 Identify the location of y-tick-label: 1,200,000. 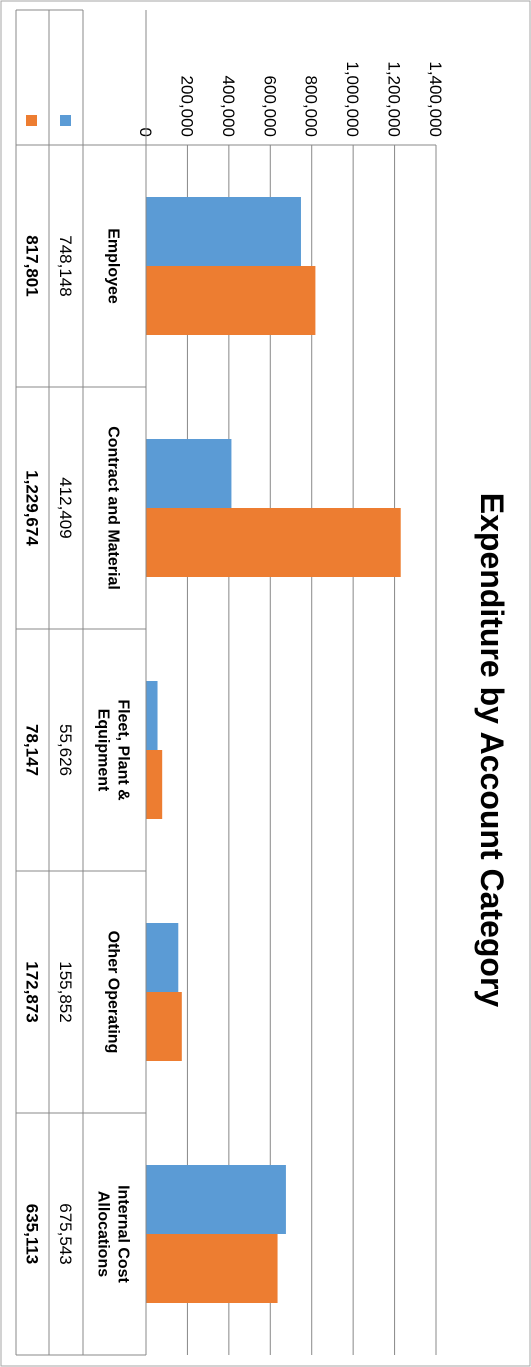
(394, 99).